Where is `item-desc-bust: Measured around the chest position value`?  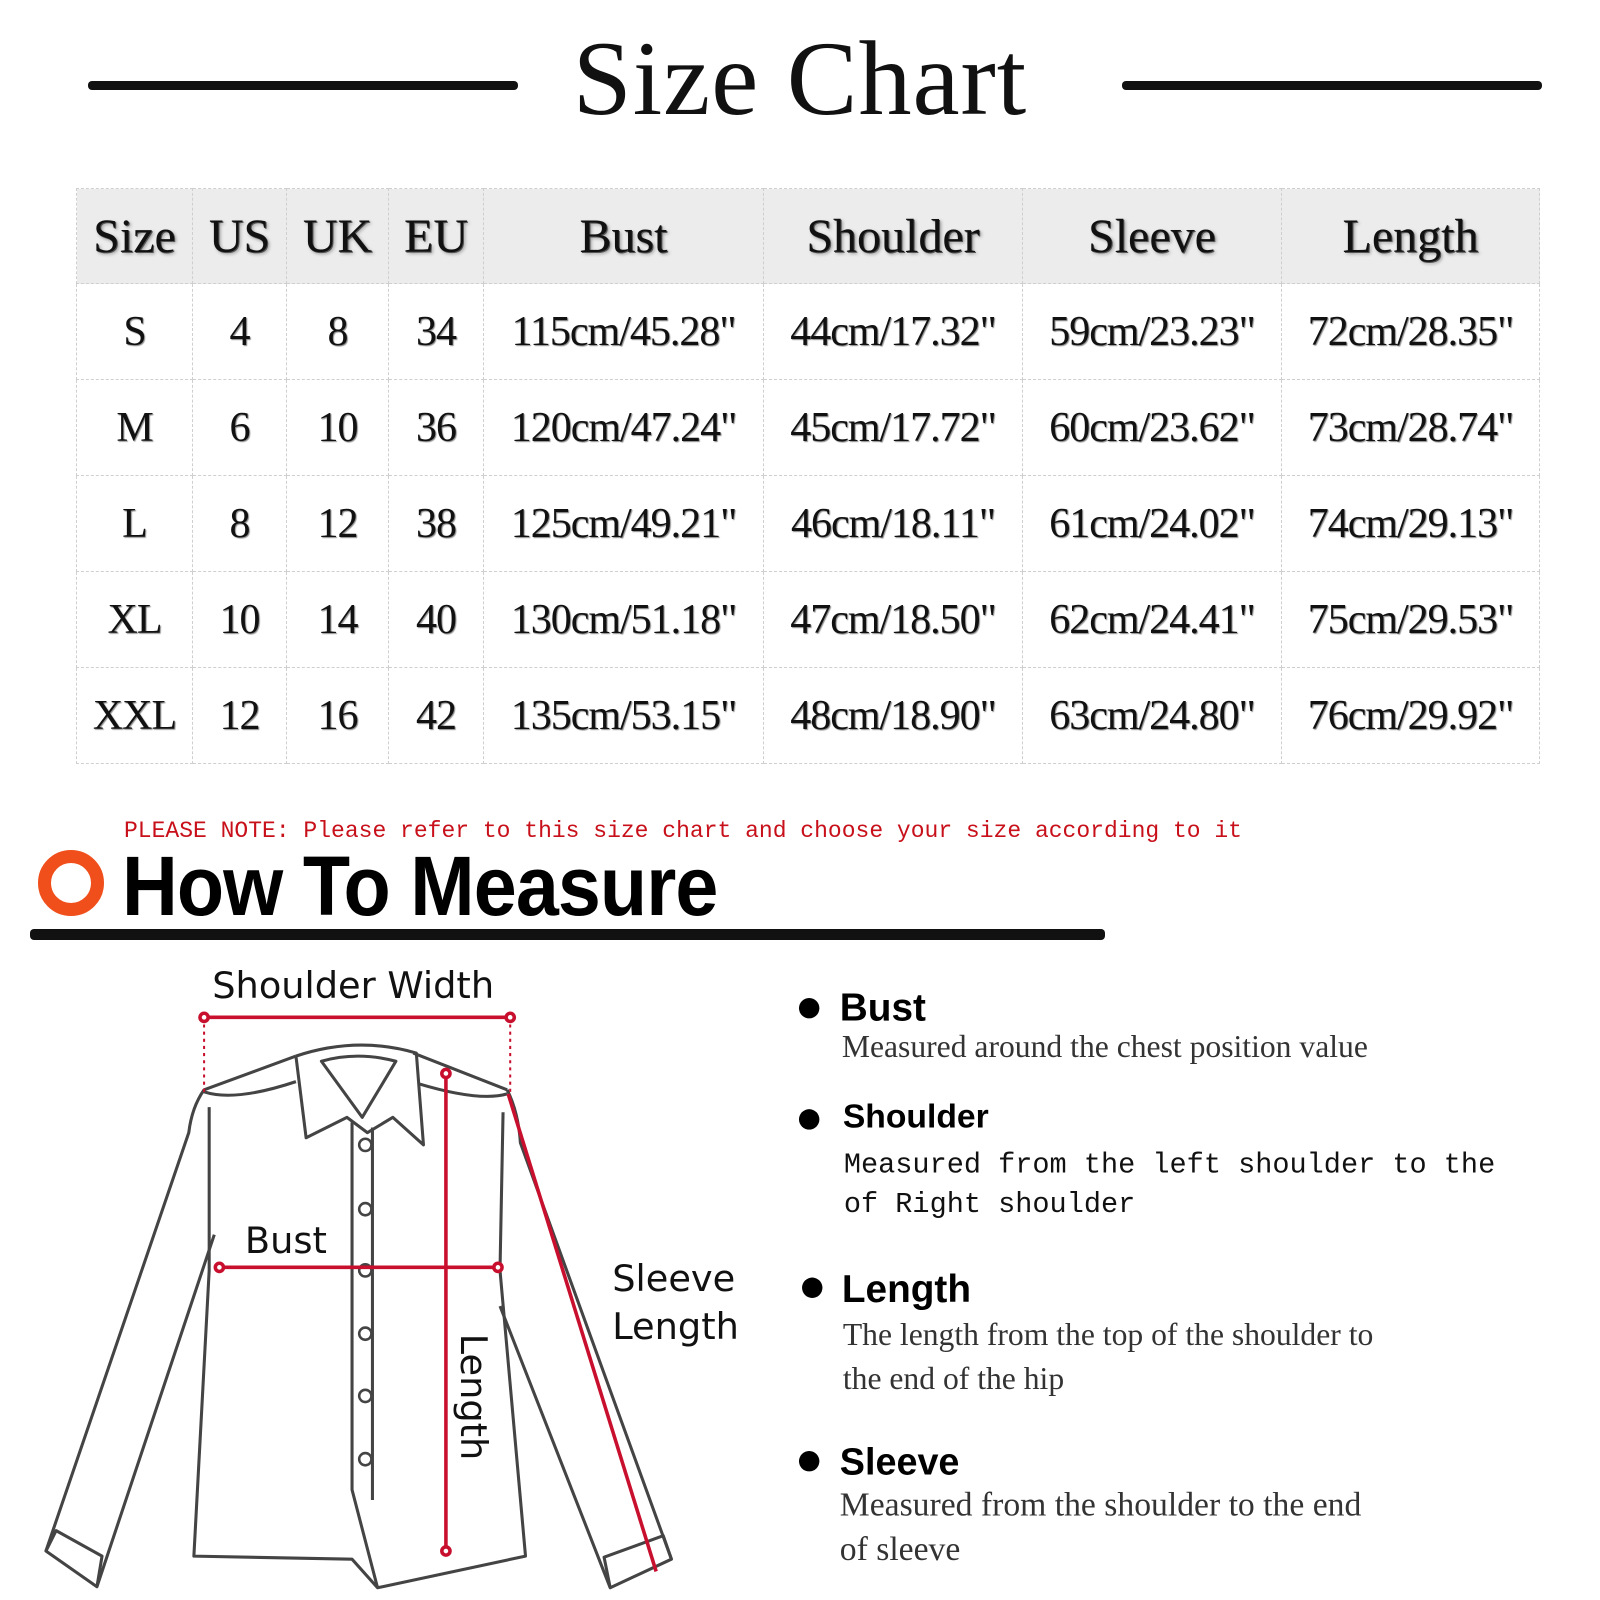 item-desc-bust: Measured around the chest position value is located at coordinates (1105, 1046).